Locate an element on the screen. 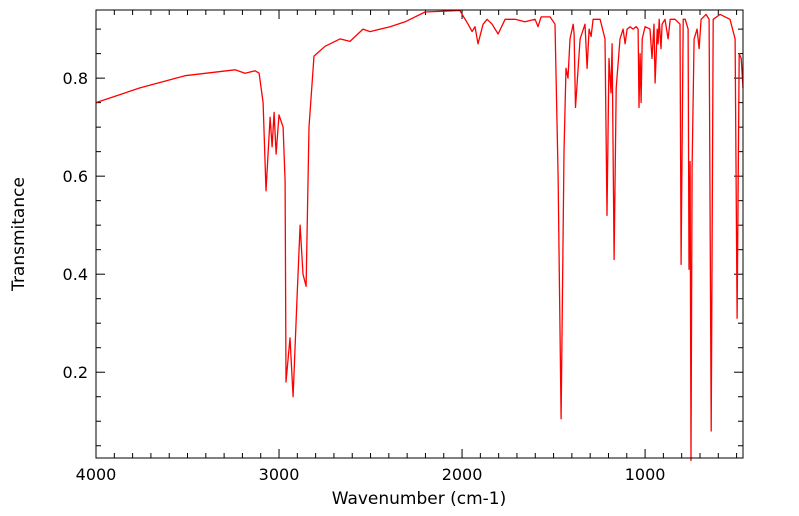 The width and height of the screenshot is (799, 516). y-tick-label: 0.2 is located at coordinates (75, 372).